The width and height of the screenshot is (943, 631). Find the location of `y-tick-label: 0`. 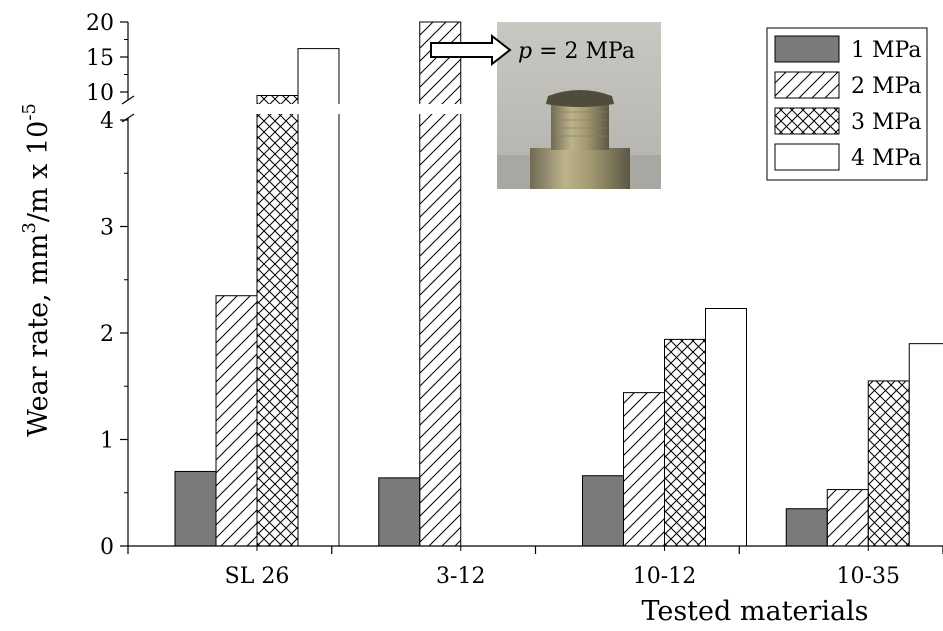

y-tick-label: 0 is located at coordinates (107, 547).